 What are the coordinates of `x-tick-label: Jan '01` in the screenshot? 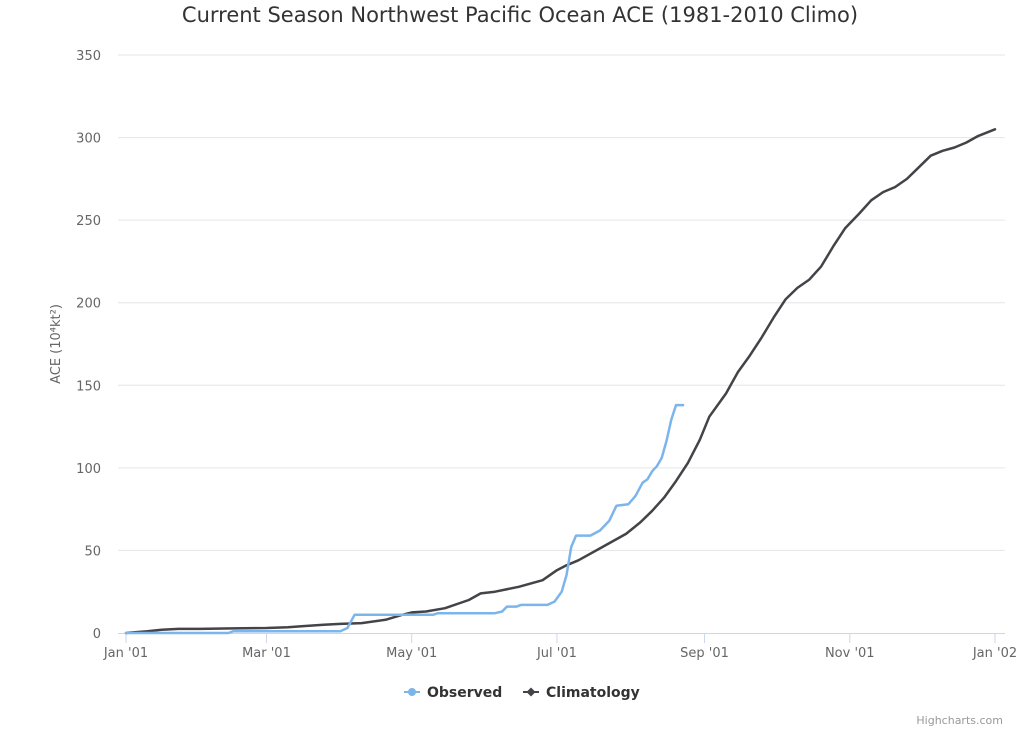 It's located at (125, 653).